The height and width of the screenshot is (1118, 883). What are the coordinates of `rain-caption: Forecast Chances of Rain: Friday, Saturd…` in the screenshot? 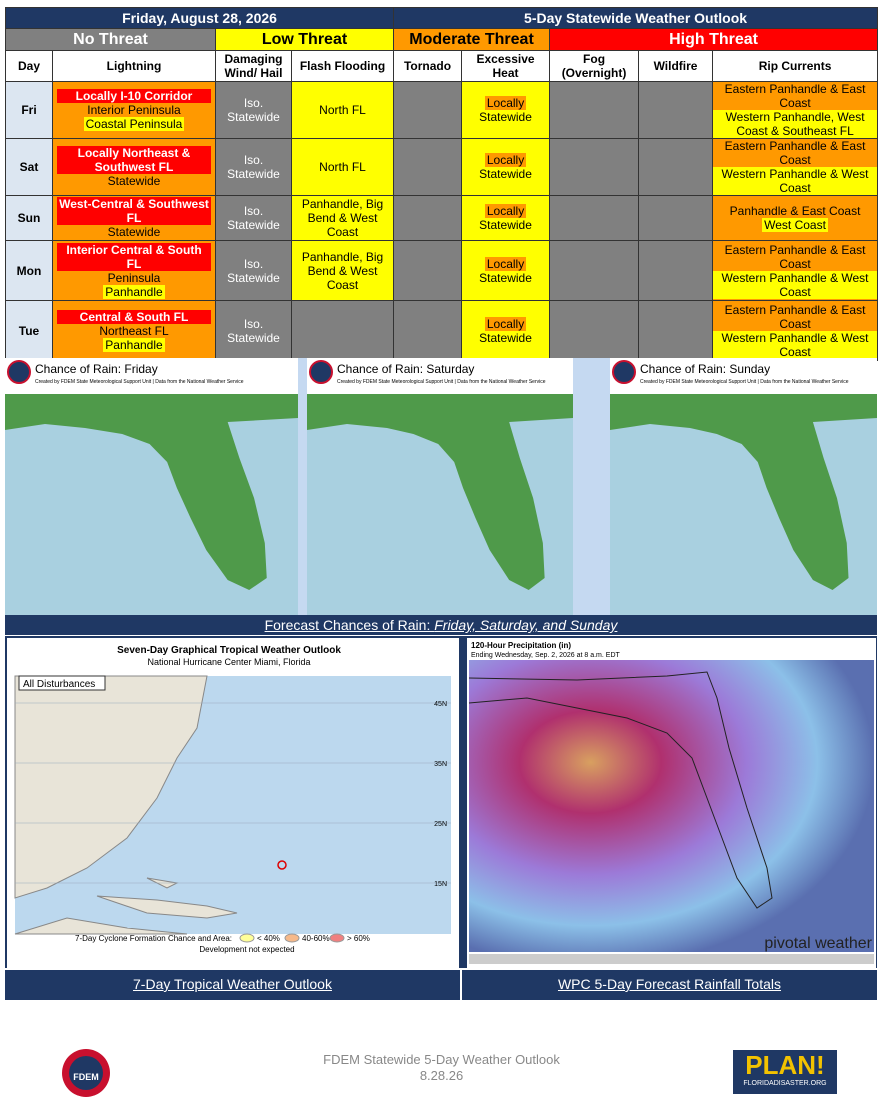 It's located at (441, 625).